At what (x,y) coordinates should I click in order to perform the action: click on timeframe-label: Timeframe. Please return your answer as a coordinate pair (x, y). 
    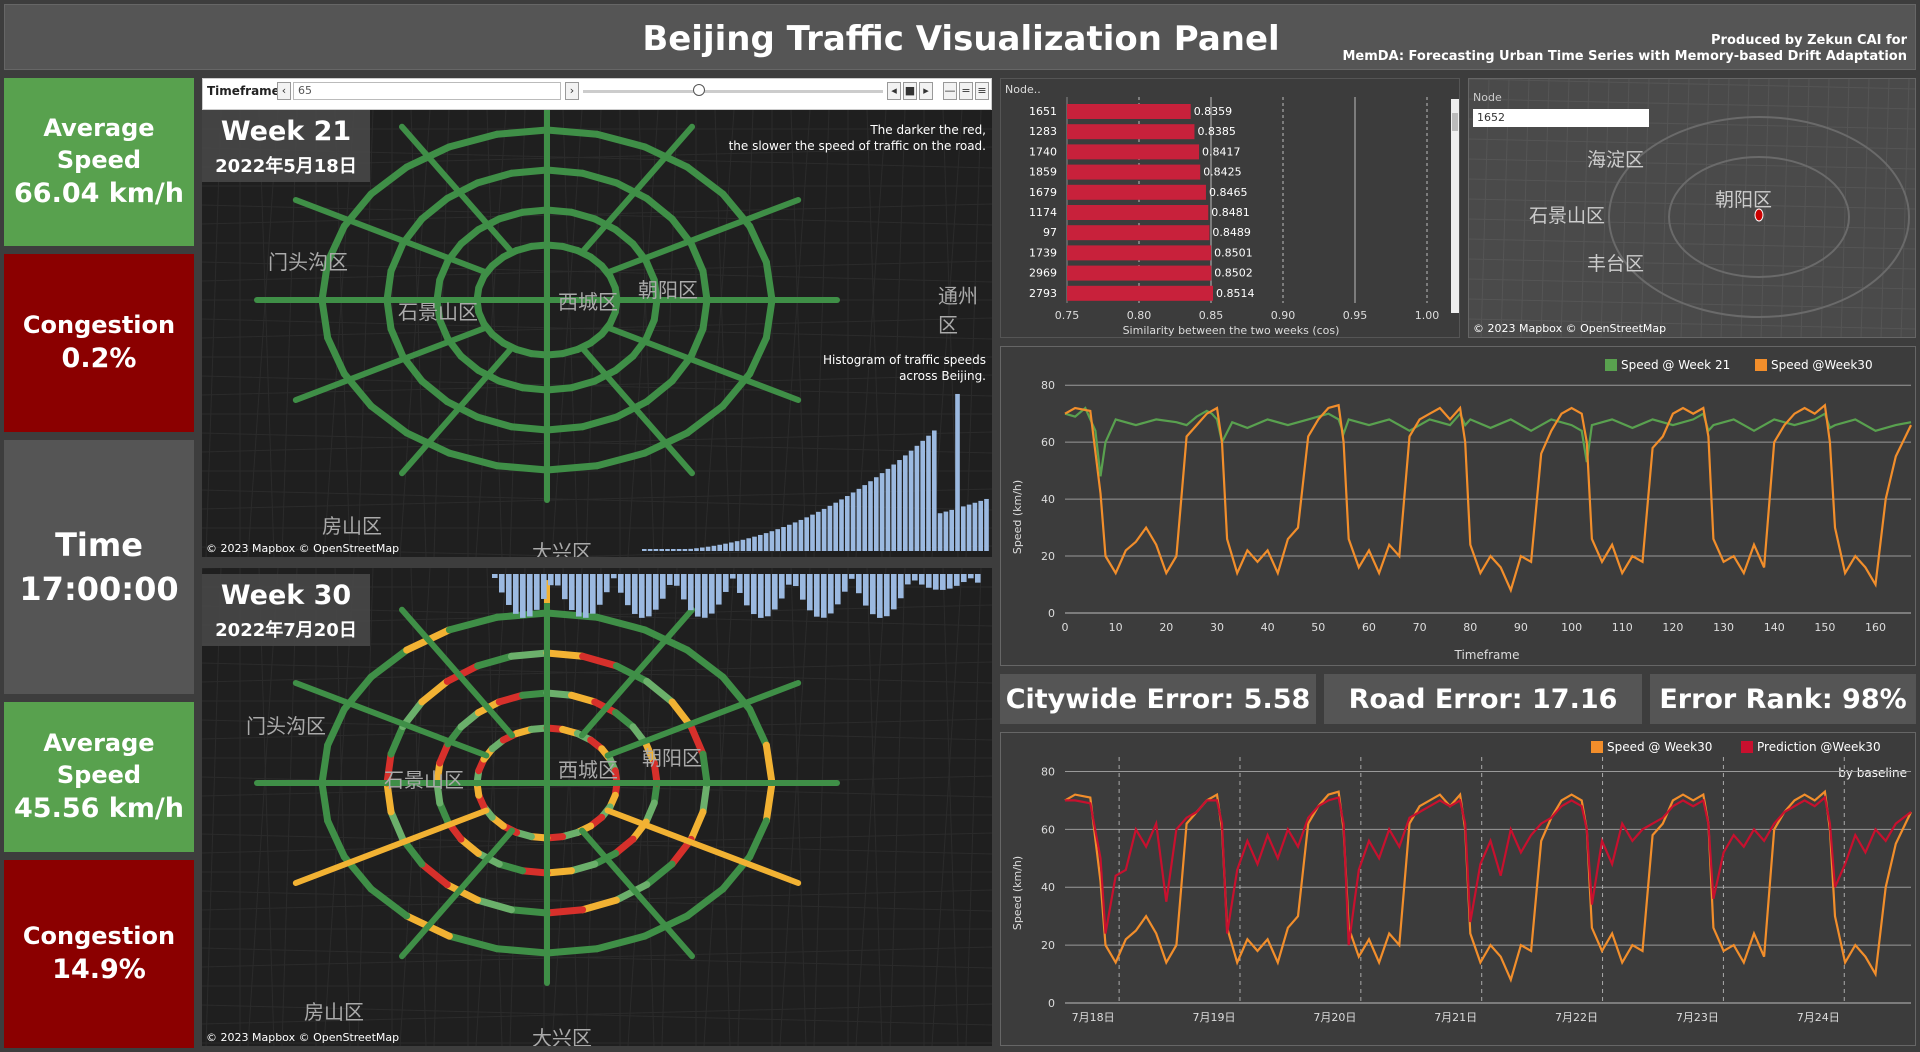
    Looking at the image, I should click on (243, 91).